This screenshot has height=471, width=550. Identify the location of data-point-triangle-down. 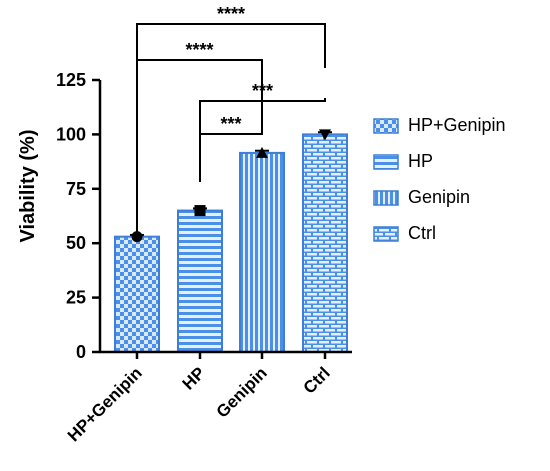
(325, 135).